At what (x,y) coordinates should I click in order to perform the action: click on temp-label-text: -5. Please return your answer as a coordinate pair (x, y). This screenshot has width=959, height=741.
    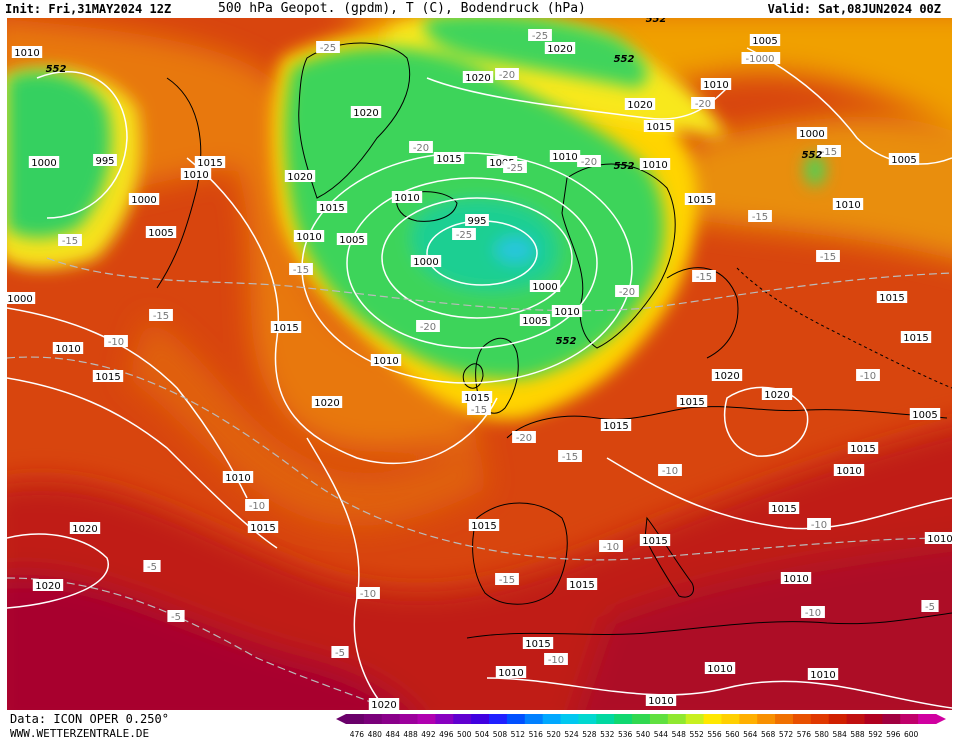
    Looking at the image, I should click on (930, 607).